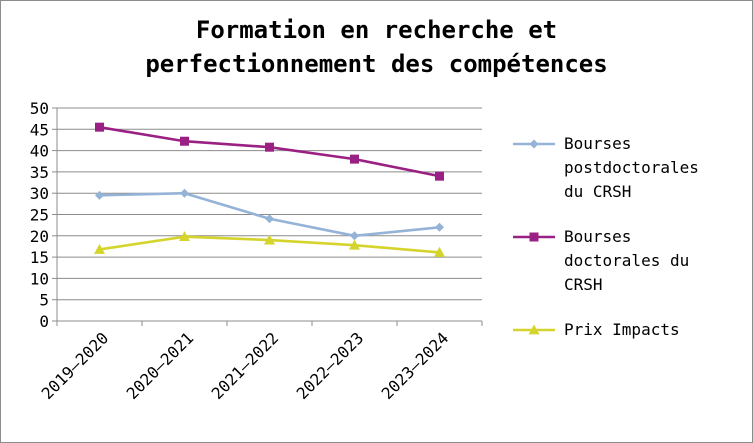 Image resolution: width=753 pixels, height=443 pixels. Describe the element at coordinates (583, 284) in the screenshot. I see `legend-label: CRSH` at that location.